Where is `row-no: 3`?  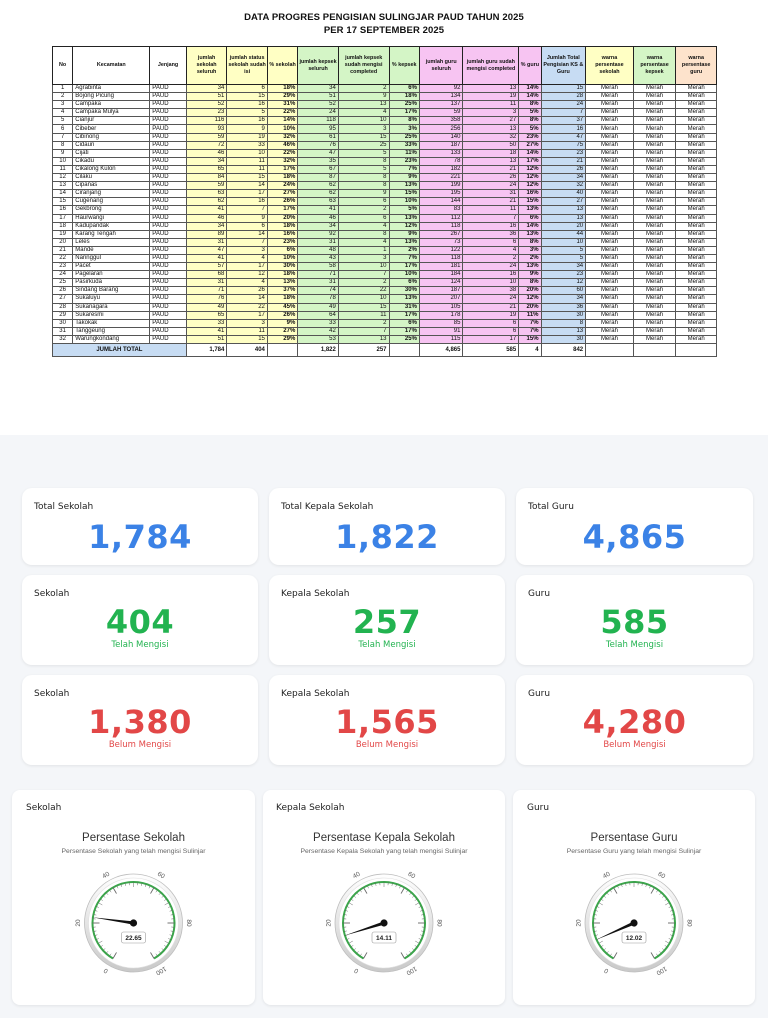
row-no: 3 is located at coordinates (62, 105).